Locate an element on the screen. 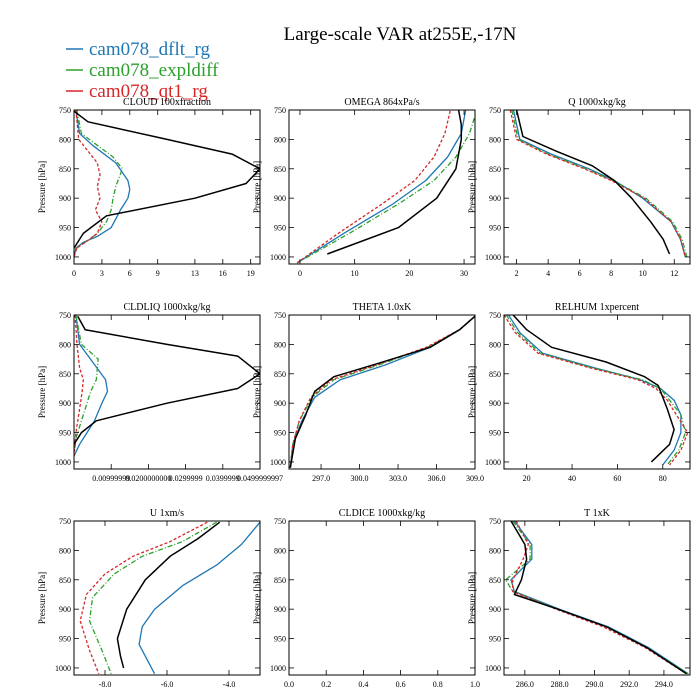 The width and height of the screenshot is (700, 700). x-tick-label: 288.0 is located at coordinates (560, 684).